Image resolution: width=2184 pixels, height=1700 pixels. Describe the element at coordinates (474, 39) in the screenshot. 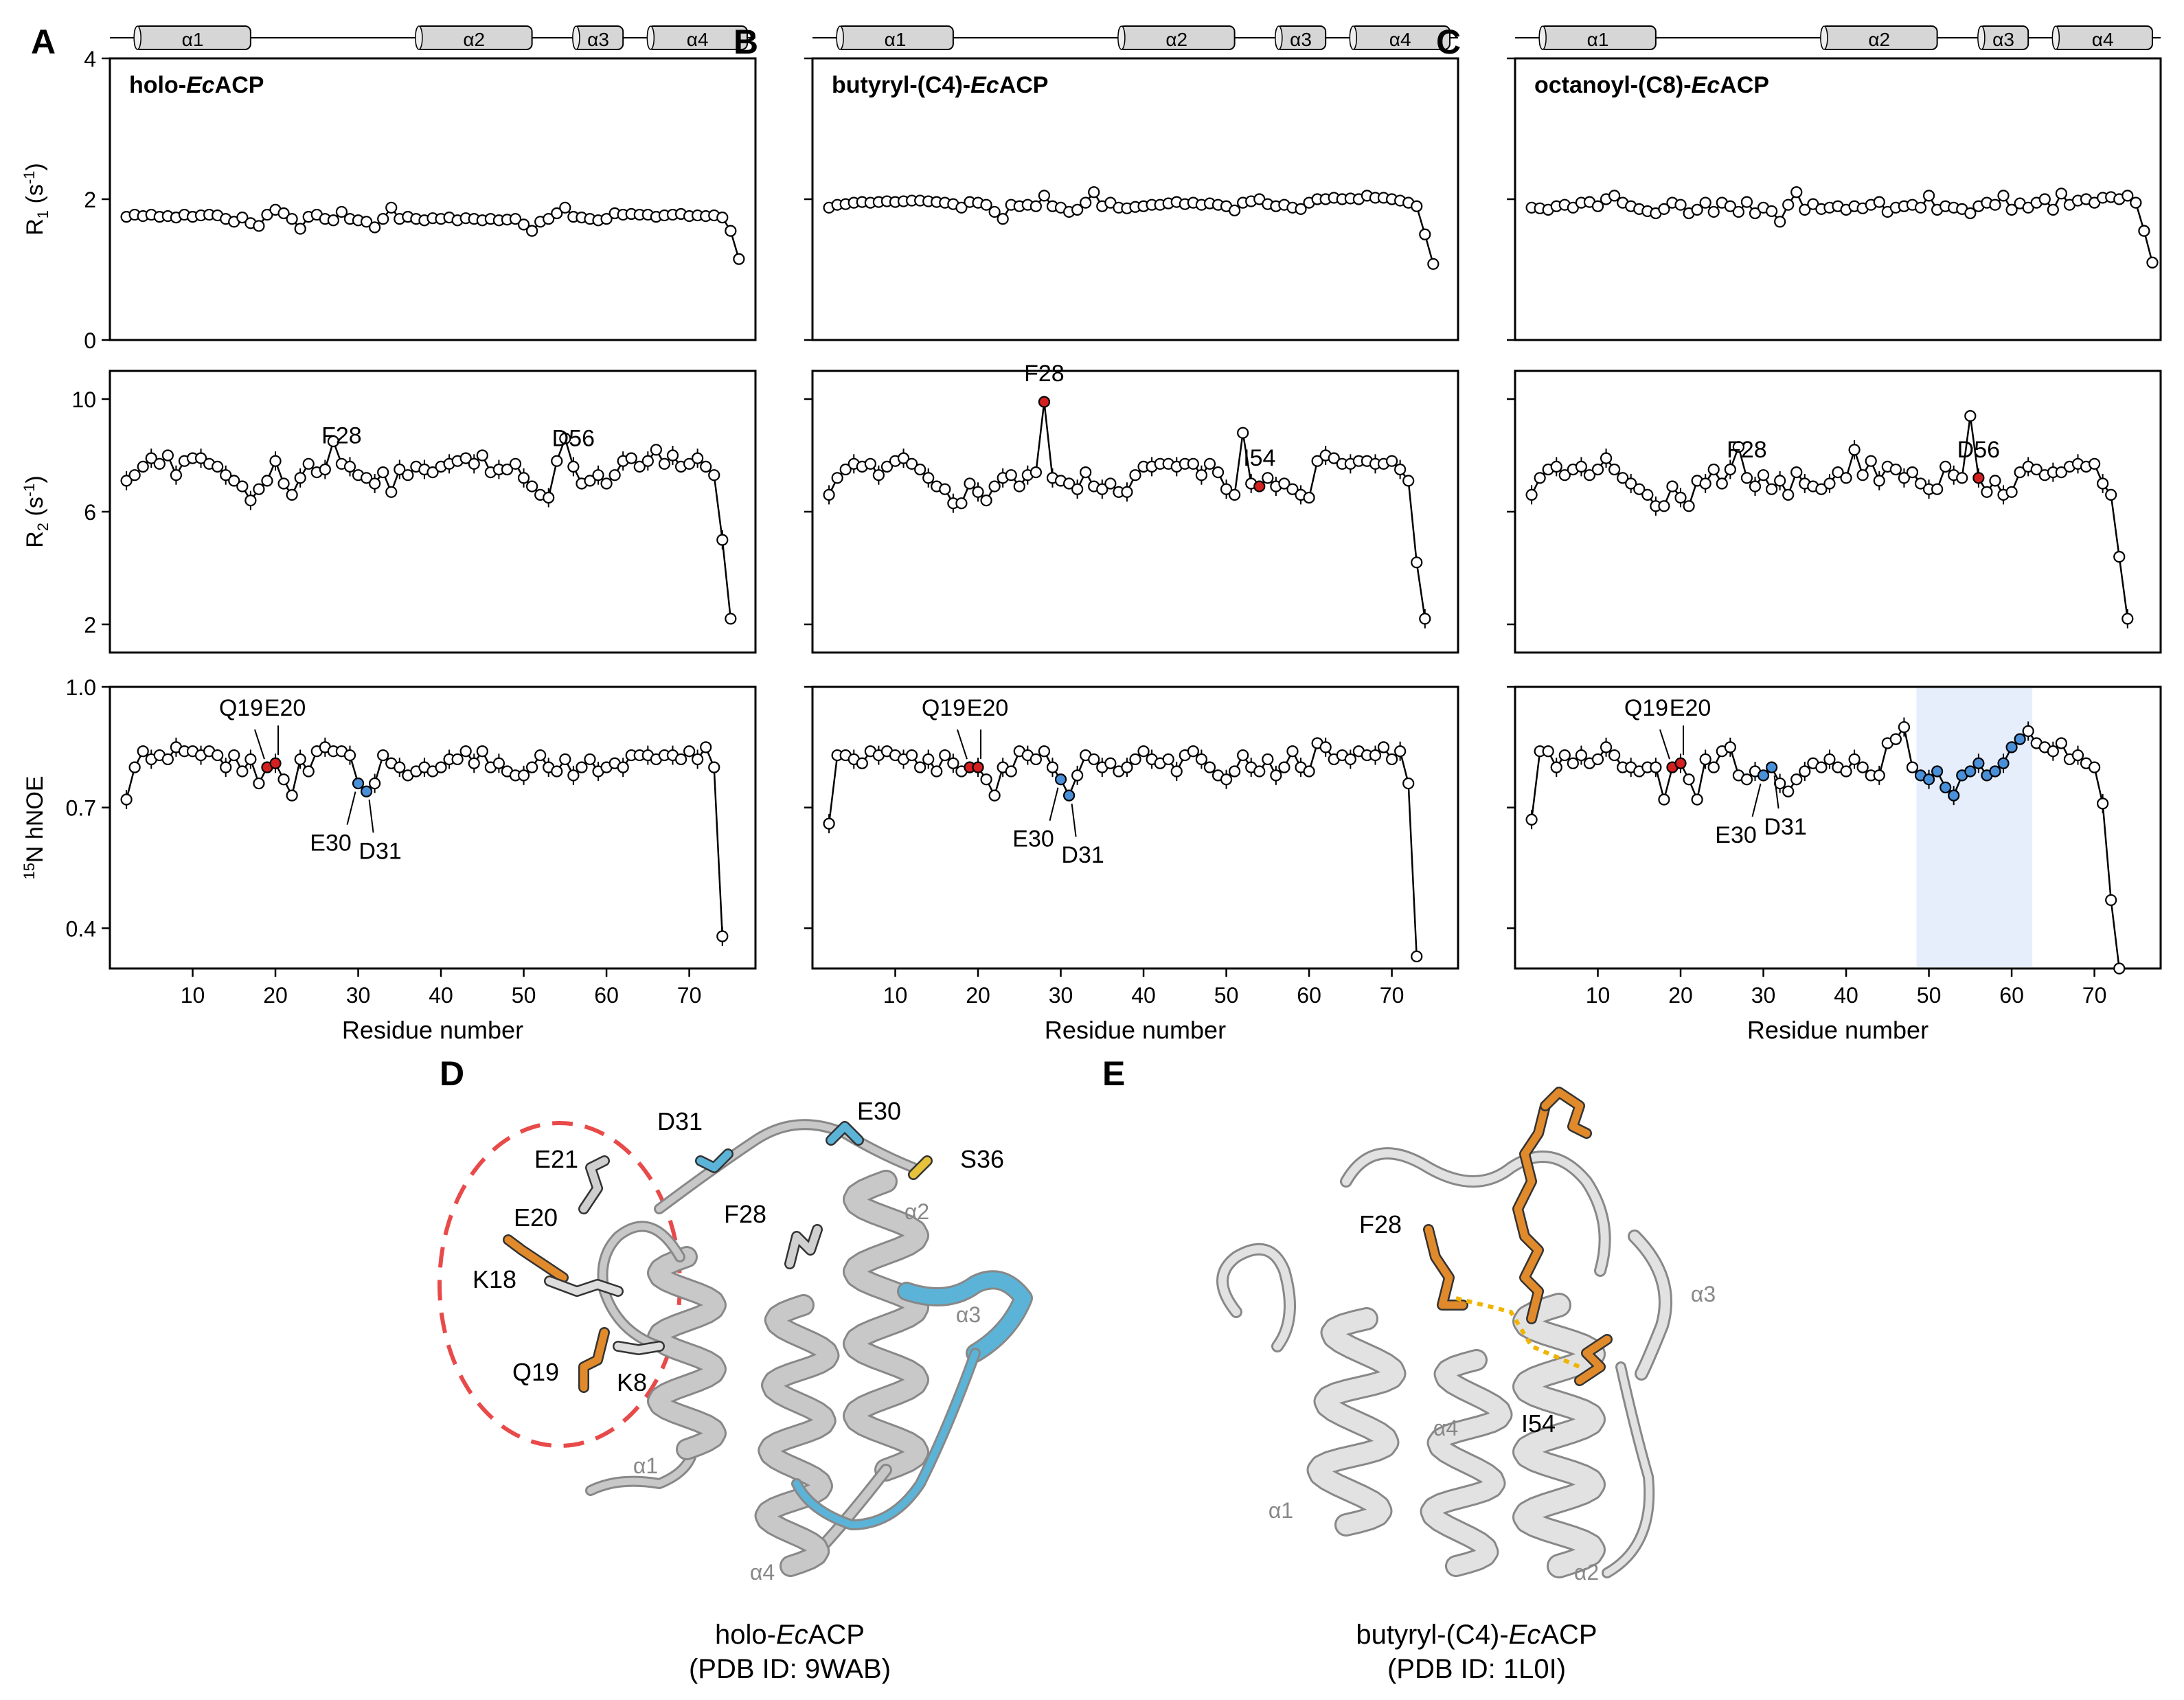

I see `helix-label: α2` at that location.